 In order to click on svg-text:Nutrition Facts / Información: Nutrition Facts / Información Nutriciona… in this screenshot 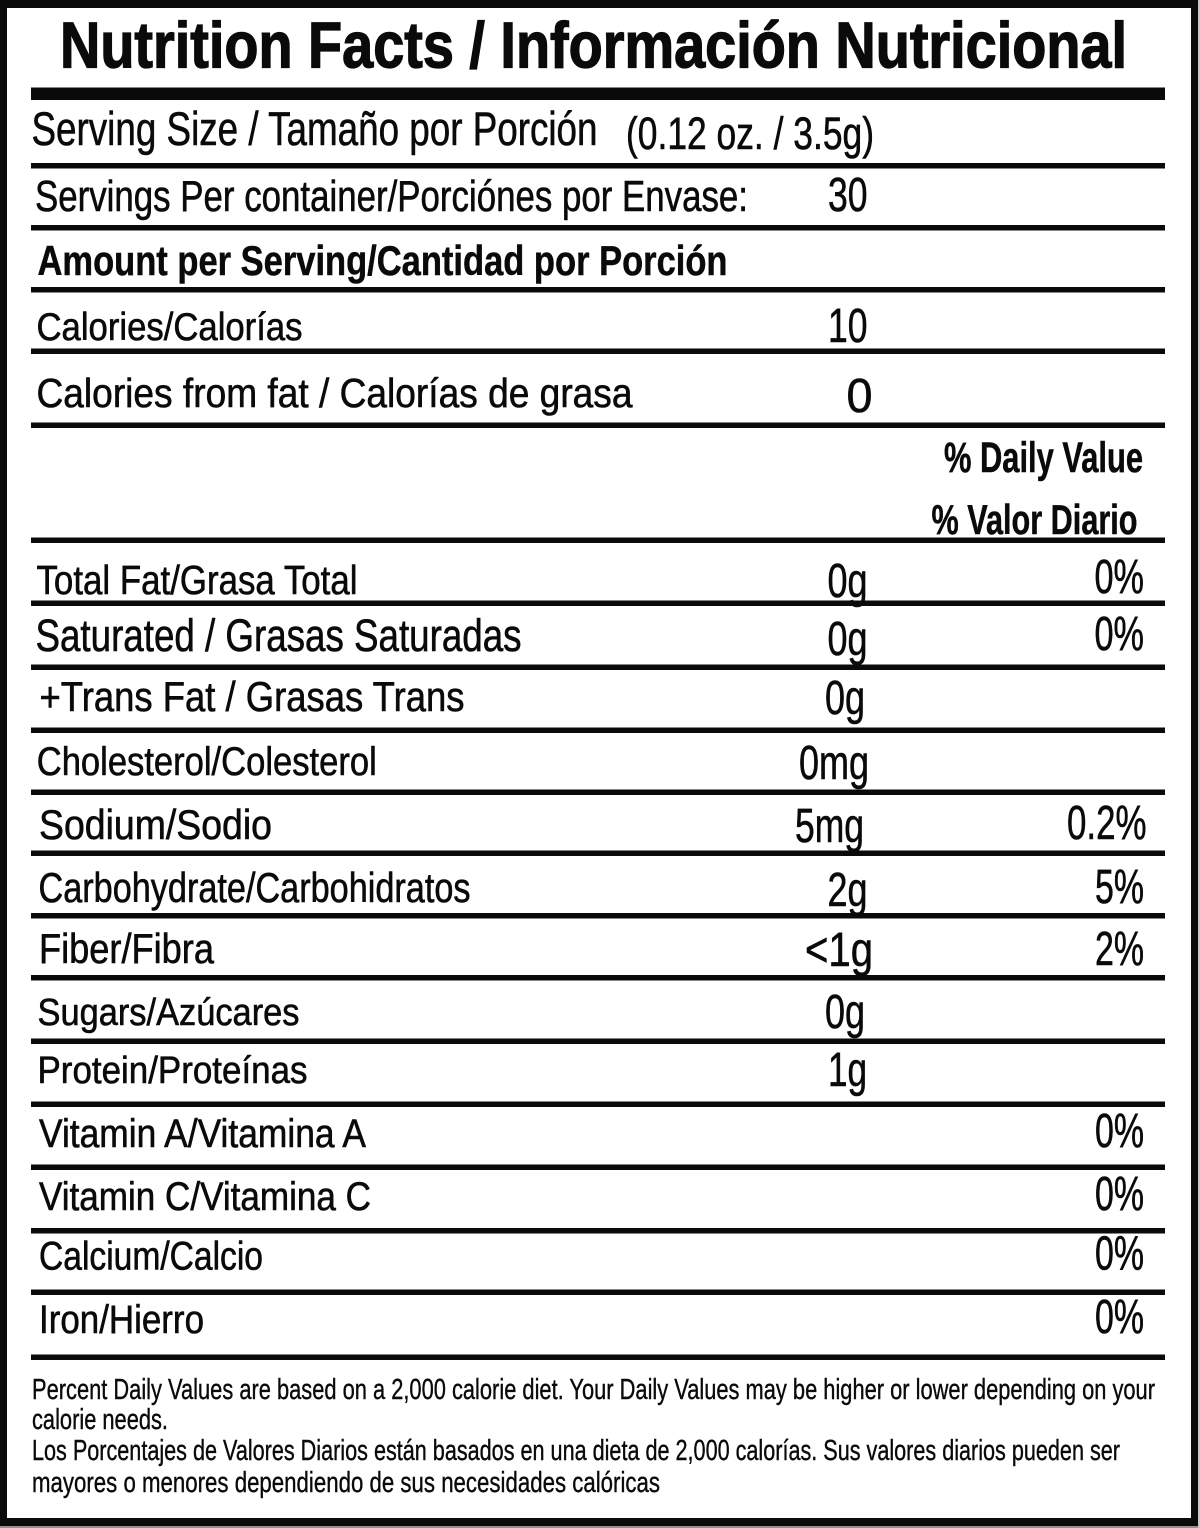, I will do `click(593, 45)`.